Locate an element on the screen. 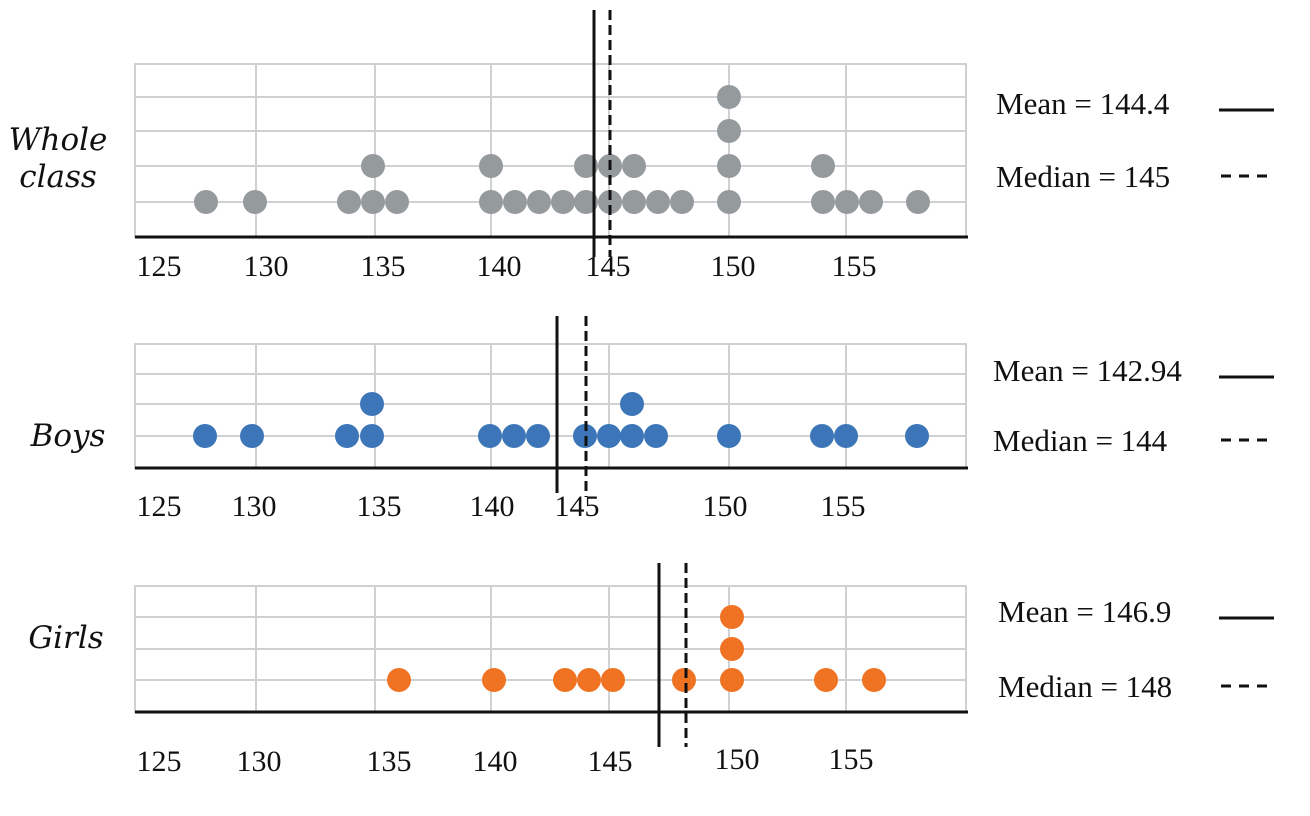  mean-legend-text: Mean = 142.94 is located at coordinates (1087, 370).